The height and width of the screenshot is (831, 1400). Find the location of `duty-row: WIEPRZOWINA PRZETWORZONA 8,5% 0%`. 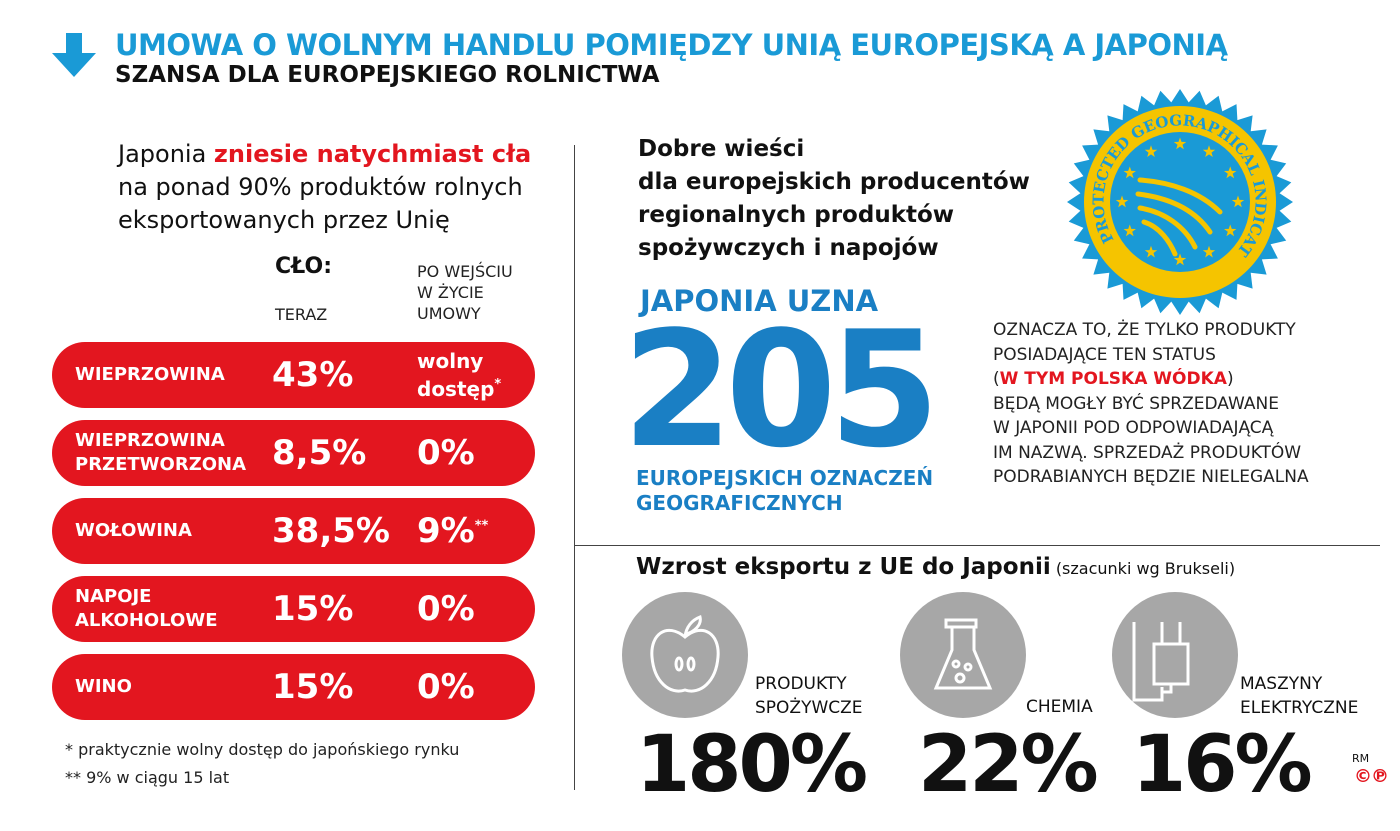

duty-row: WIEPRZOWINA PRZETWORZONA 8,5% 0% is located at coordinates (293, 453).